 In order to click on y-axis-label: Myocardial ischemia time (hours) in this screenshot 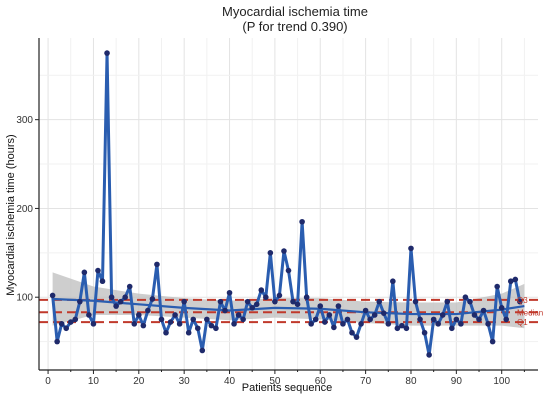, I will do `click(11, 214)`.